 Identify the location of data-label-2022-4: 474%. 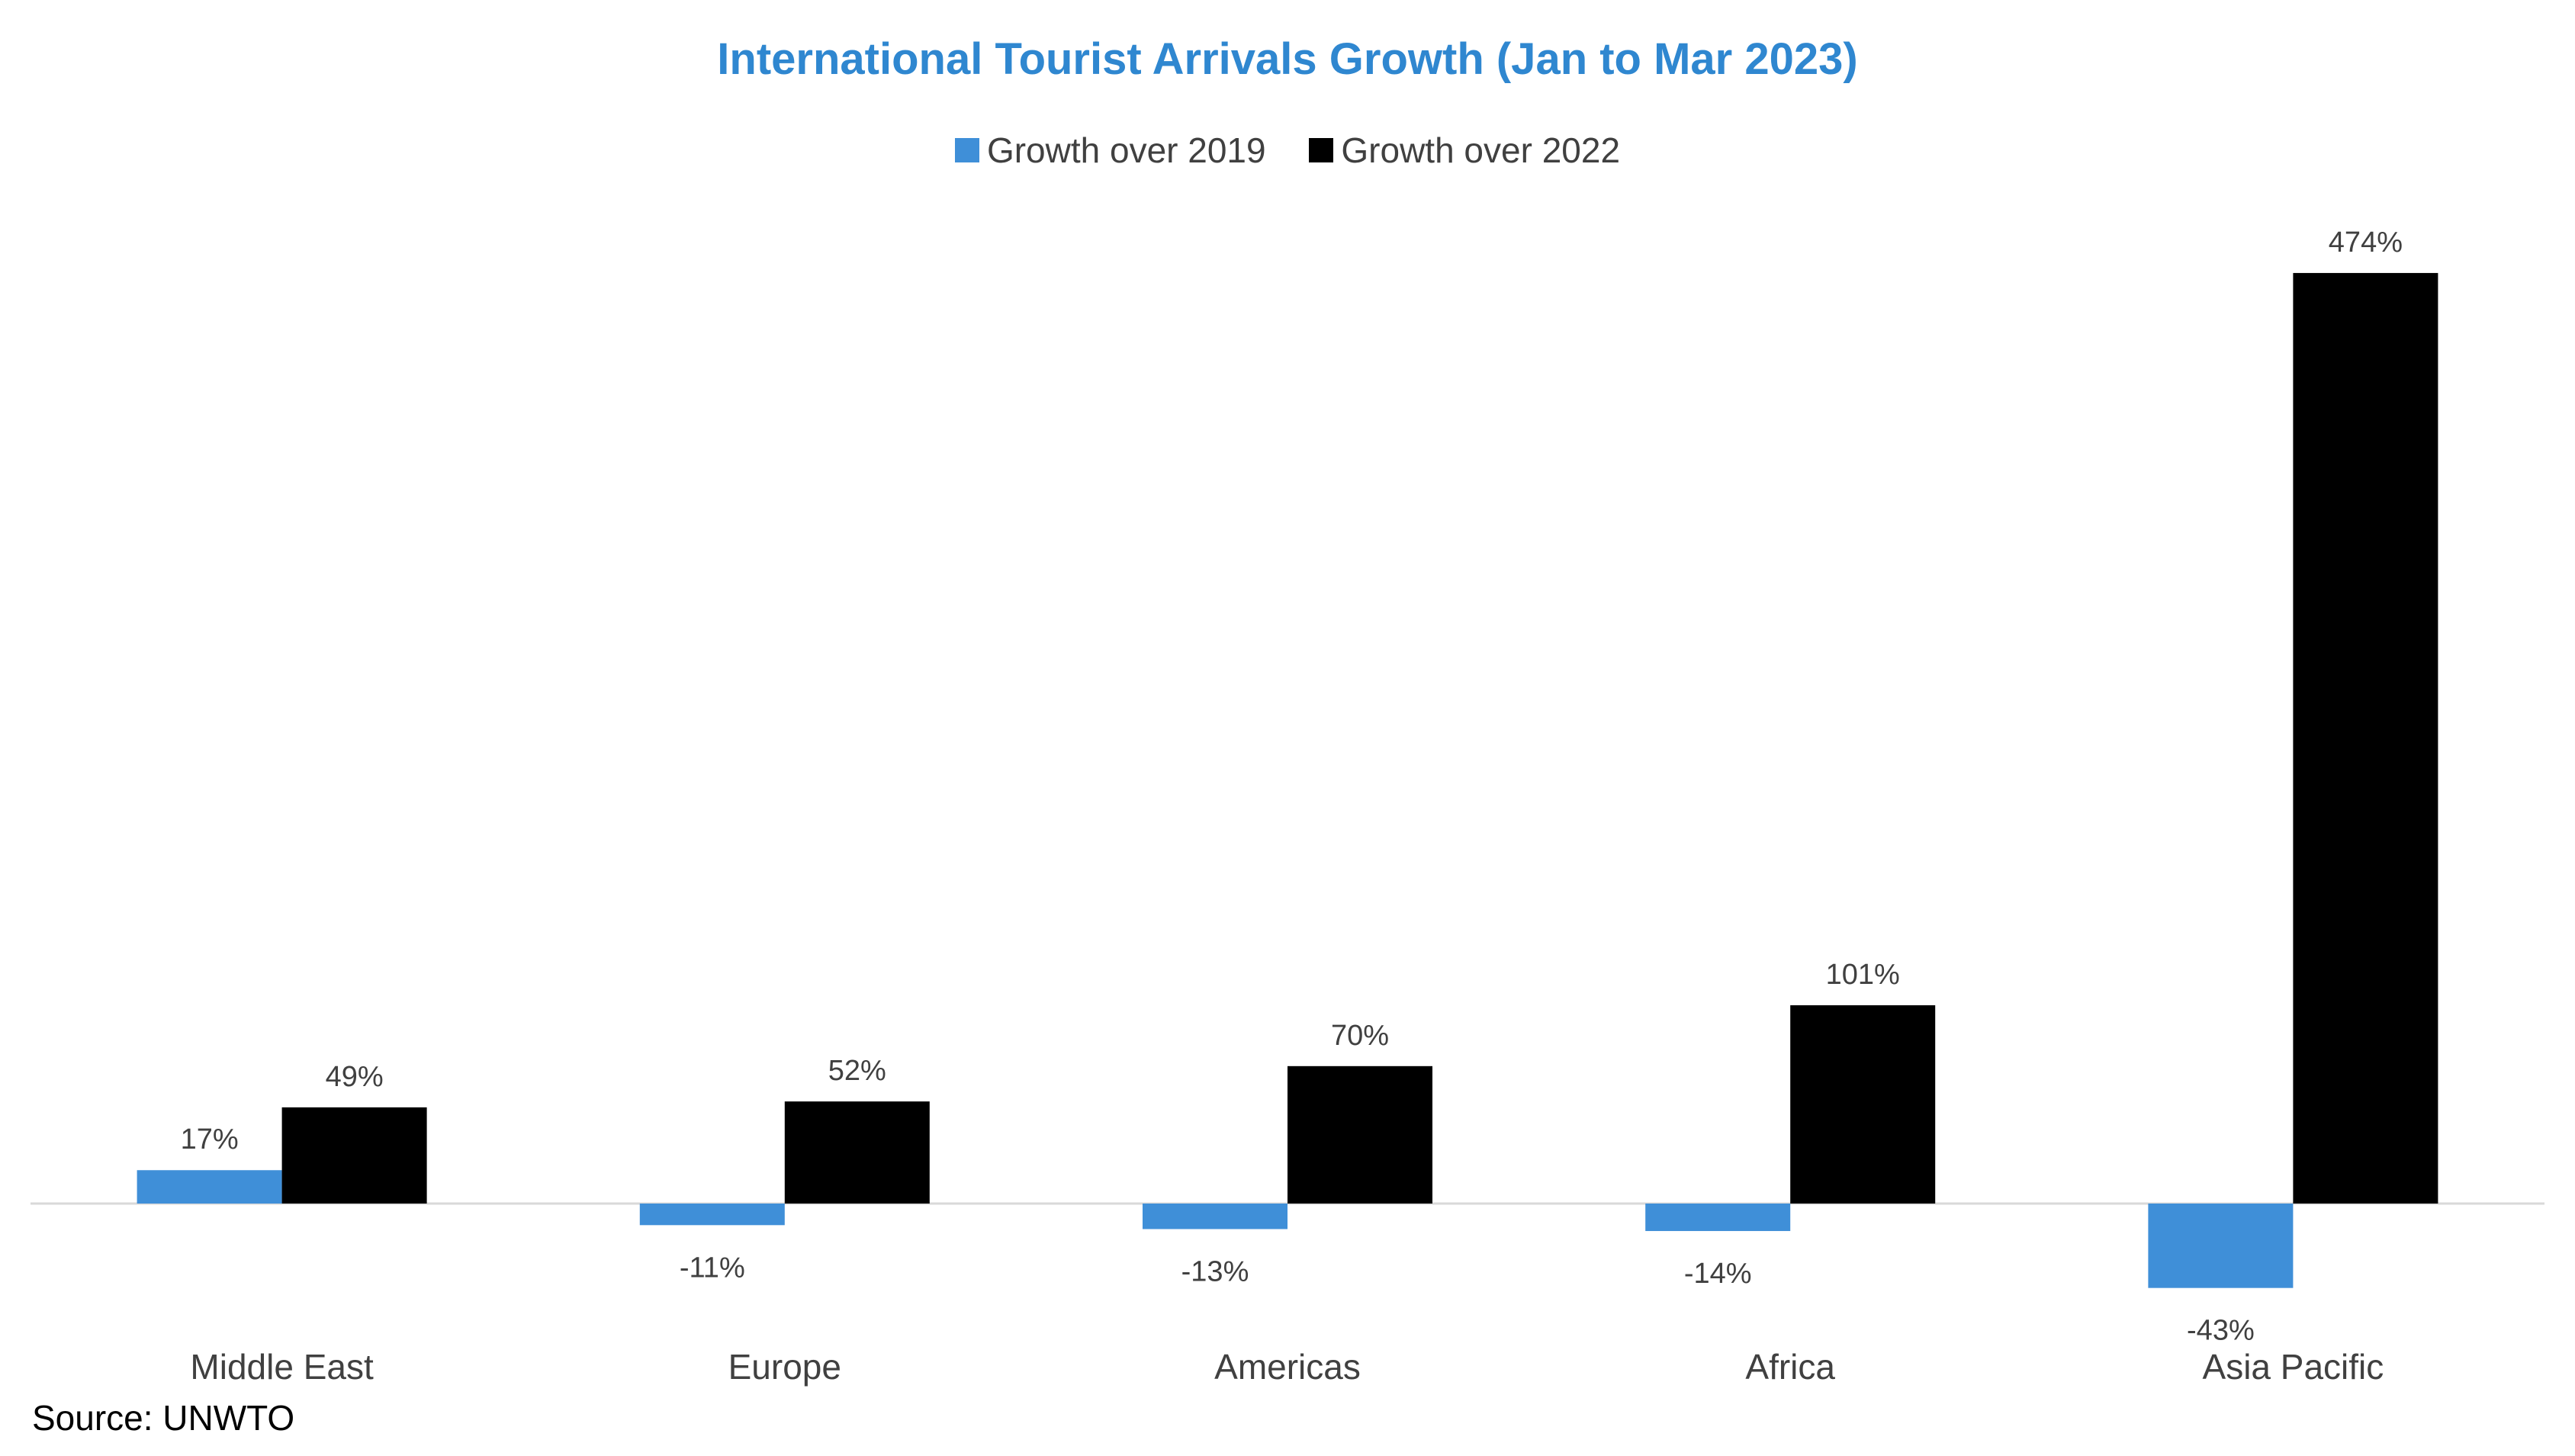
(2366, 243).